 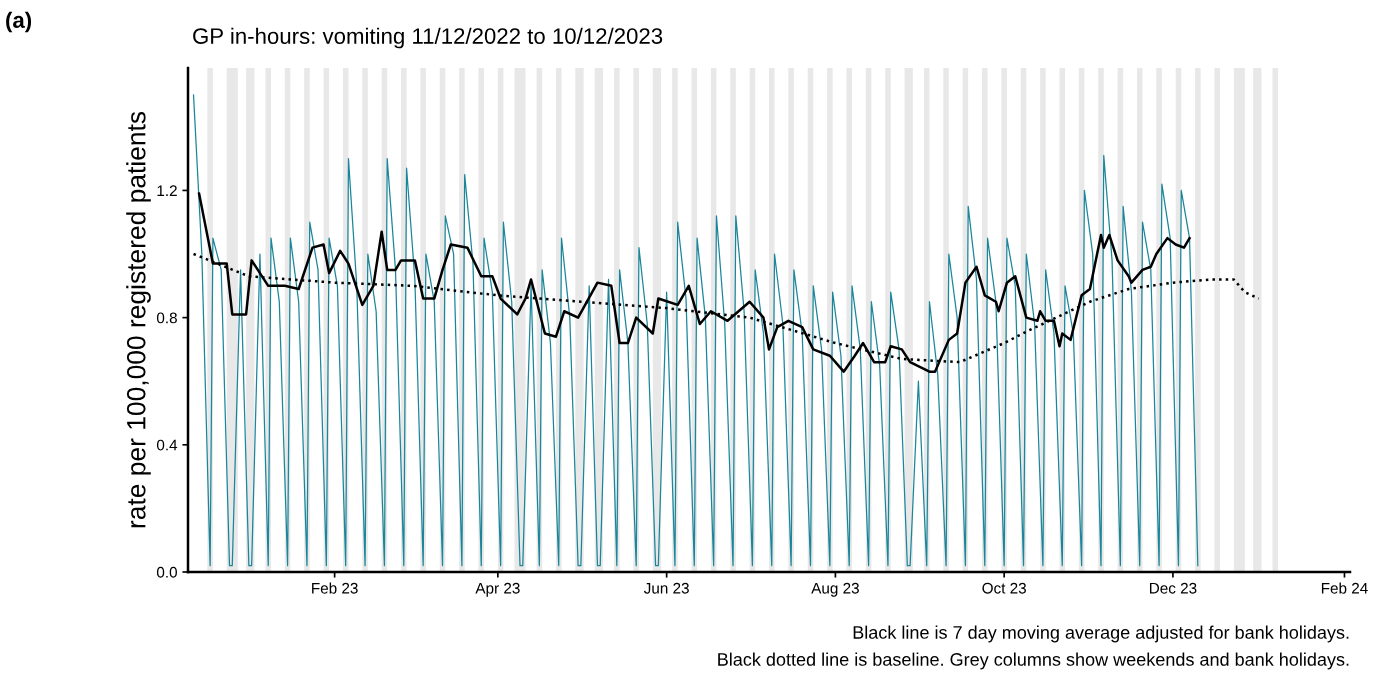 What do you see at coordinates (1101, 634) in the screenshot?
I see `text: Black line is 7 day moving average adjusted for bank holidays.` at bounding box center [1101, 634].